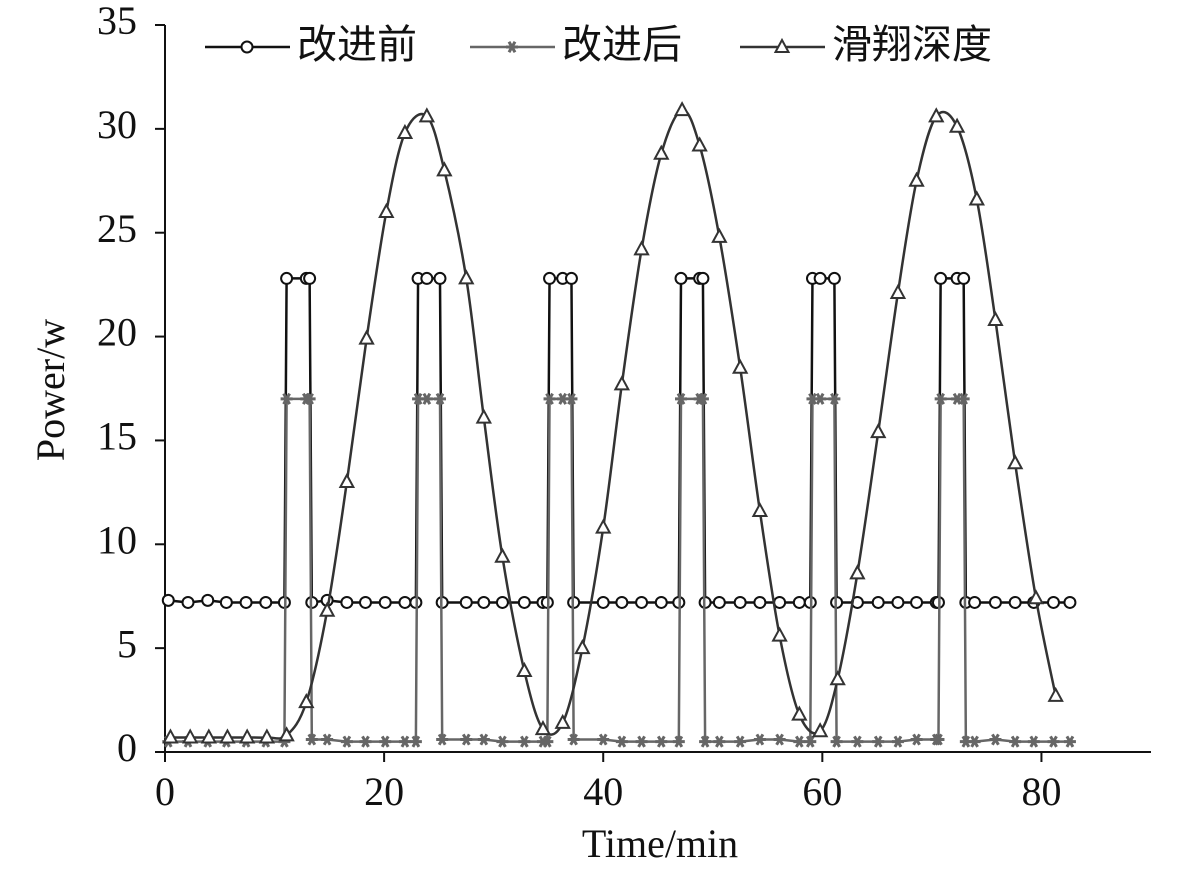 This screenshot has height=877, width=1181. What do you see at coordinates (822, 791) in the screenshot?
I see `x-tick-label: 60` at bounding box center [822, 791].